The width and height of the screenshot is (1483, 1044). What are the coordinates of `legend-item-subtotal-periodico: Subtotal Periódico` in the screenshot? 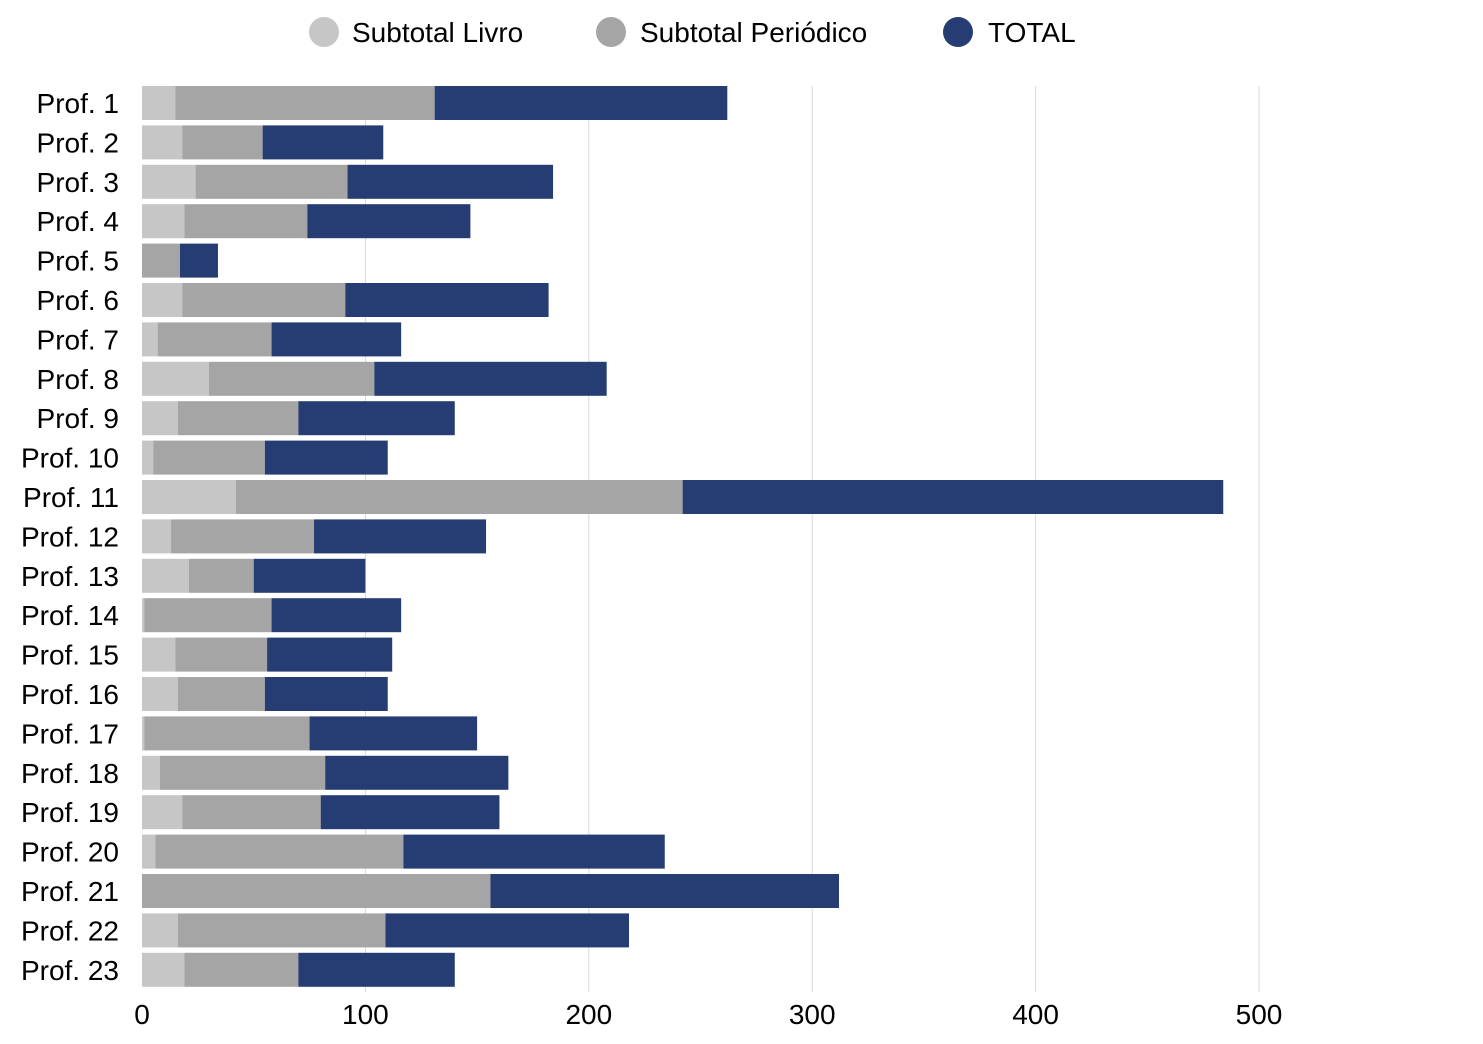 It's located at (731, 32).